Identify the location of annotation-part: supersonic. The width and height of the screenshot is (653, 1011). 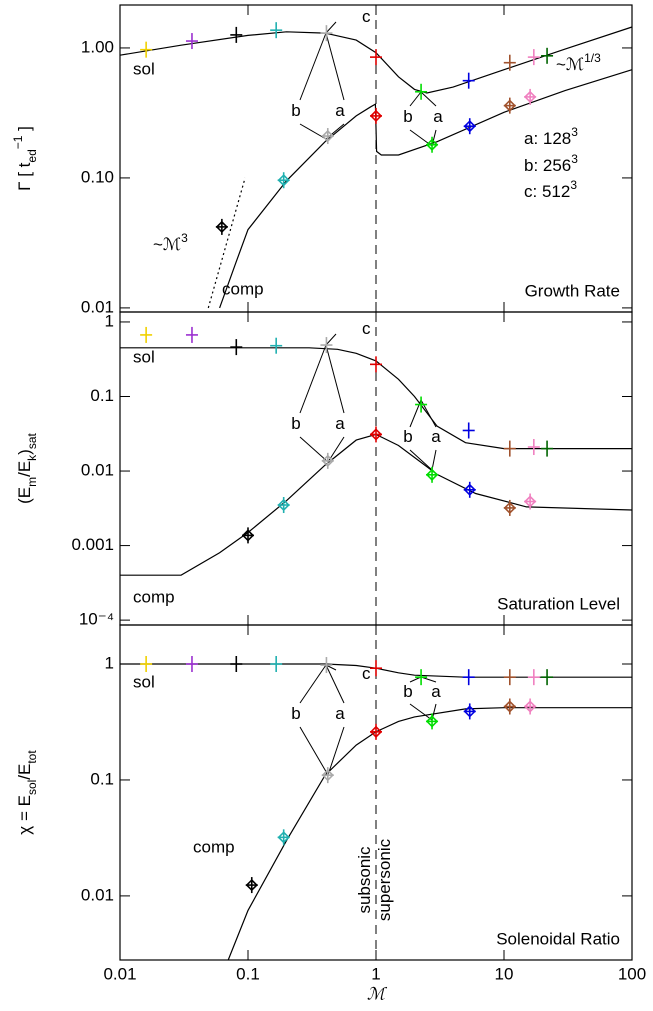
(384, 879).